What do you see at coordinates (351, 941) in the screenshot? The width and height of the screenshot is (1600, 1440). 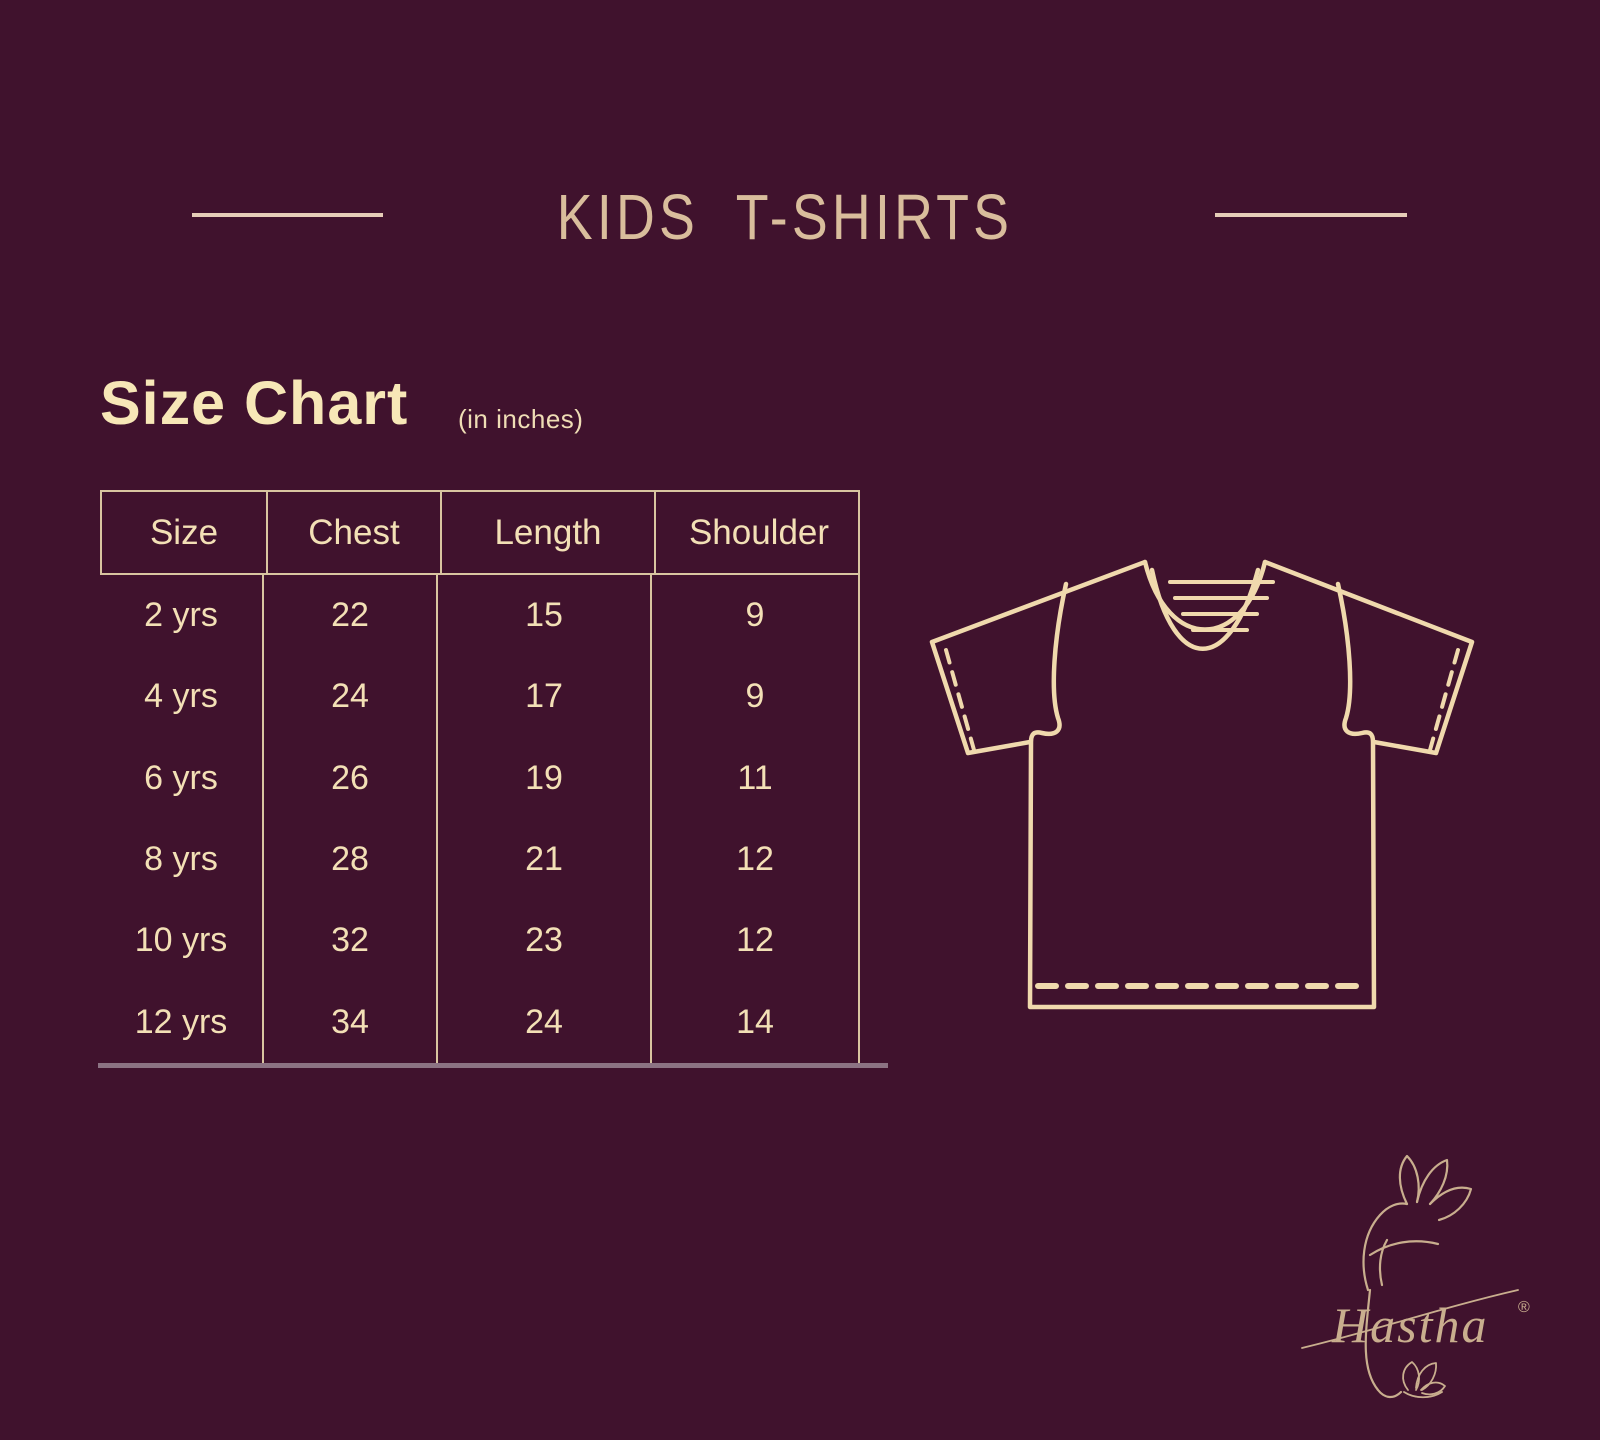 I see `table-cell: 32` at bounding box center [351, 941].